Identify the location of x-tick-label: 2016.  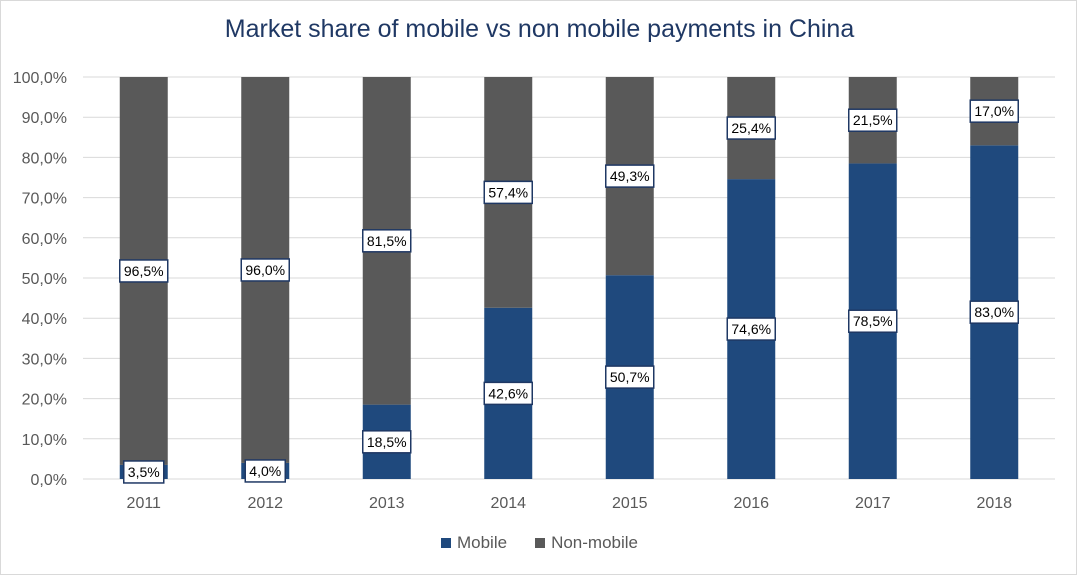
(751, 503).